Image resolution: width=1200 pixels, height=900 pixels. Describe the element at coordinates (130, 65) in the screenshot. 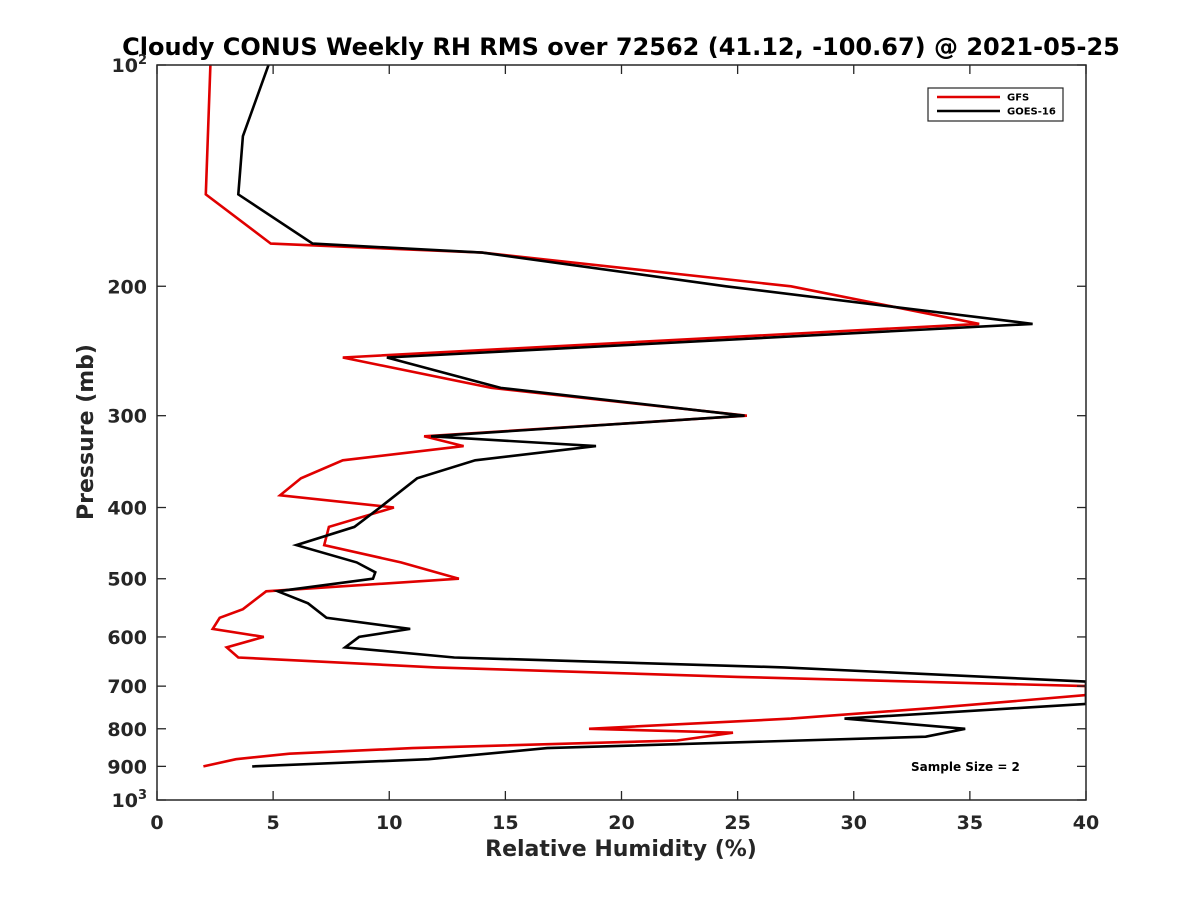

I see `y-tick-label: 10²` at that location.